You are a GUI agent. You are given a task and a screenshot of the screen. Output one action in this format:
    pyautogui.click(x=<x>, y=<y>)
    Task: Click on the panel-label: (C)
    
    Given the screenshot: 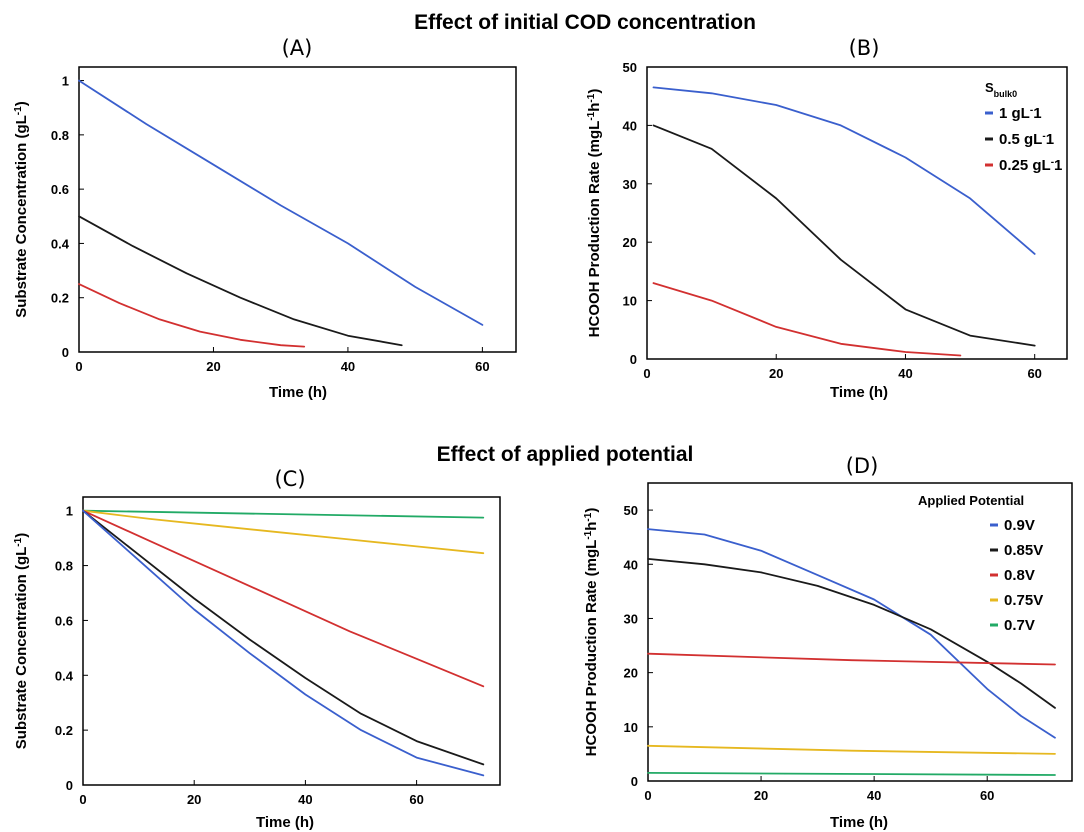 What is the action you would take?
    pyautogui.click(x=289, y=479)
    